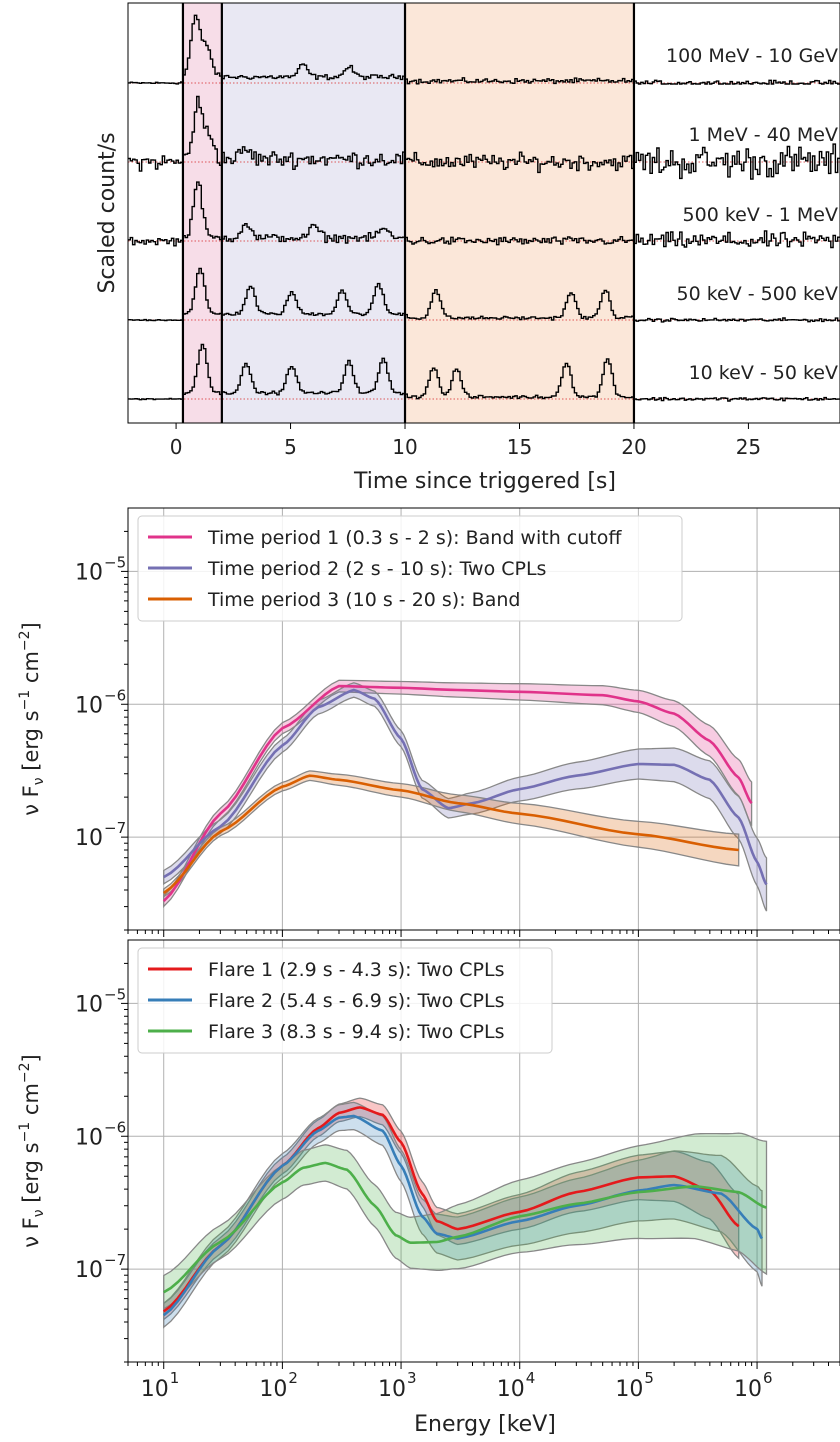 The width and height of the screenshot is (840, 1442). Describe the element at coordinates (176, 447) in the screenshot. I see `x-tick-label: 0` at that location.